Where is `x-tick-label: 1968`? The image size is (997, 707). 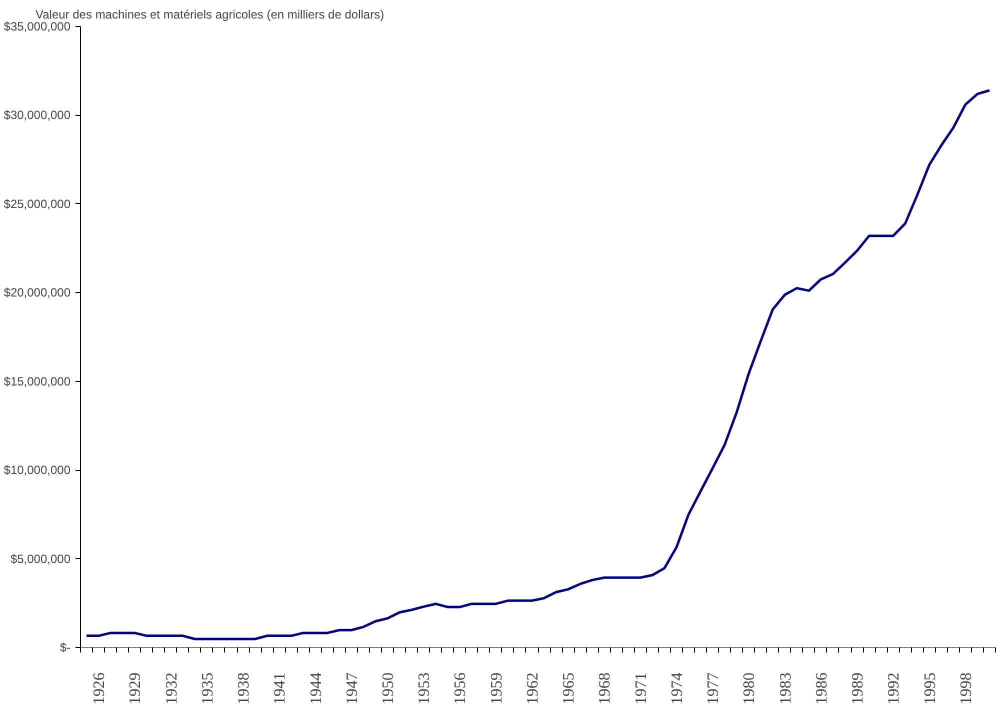 x-tick-label: 1968 is located at coordinates (605, 688).